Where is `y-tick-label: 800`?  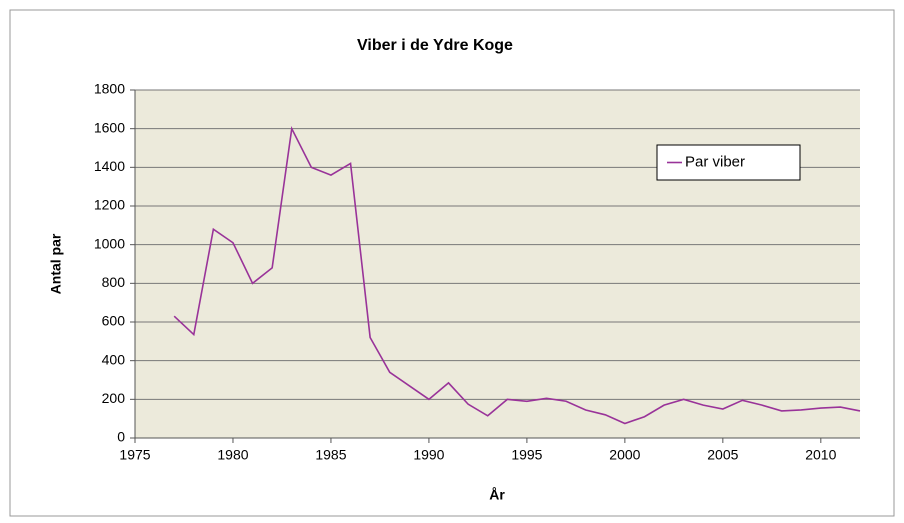
y-tick-label: 800 is located at coordinates (114, 282).